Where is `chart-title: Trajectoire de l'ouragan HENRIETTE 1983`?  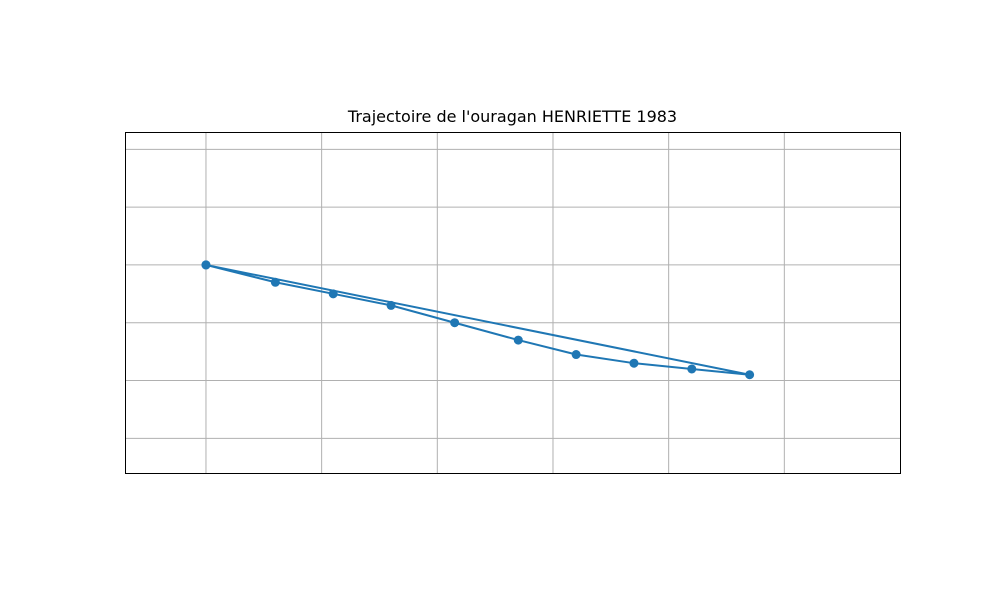
chart-title: Trajectoire de l'ouragan HENRIETTE 1983 is located at coordinates (512, 116).